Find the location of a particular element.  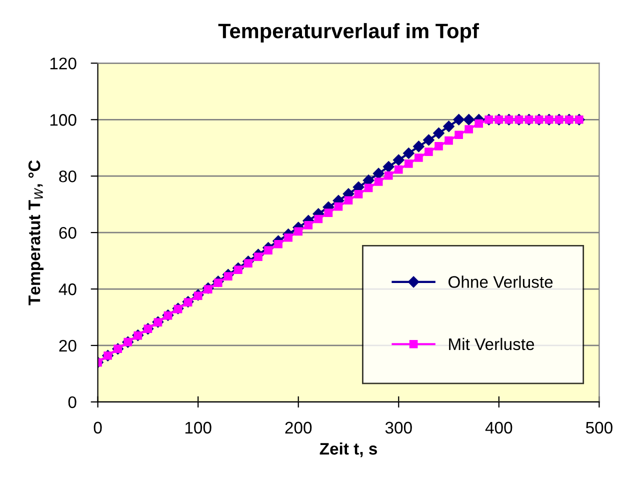

x-tick-label: 200 is located at coordinates (298, 428).